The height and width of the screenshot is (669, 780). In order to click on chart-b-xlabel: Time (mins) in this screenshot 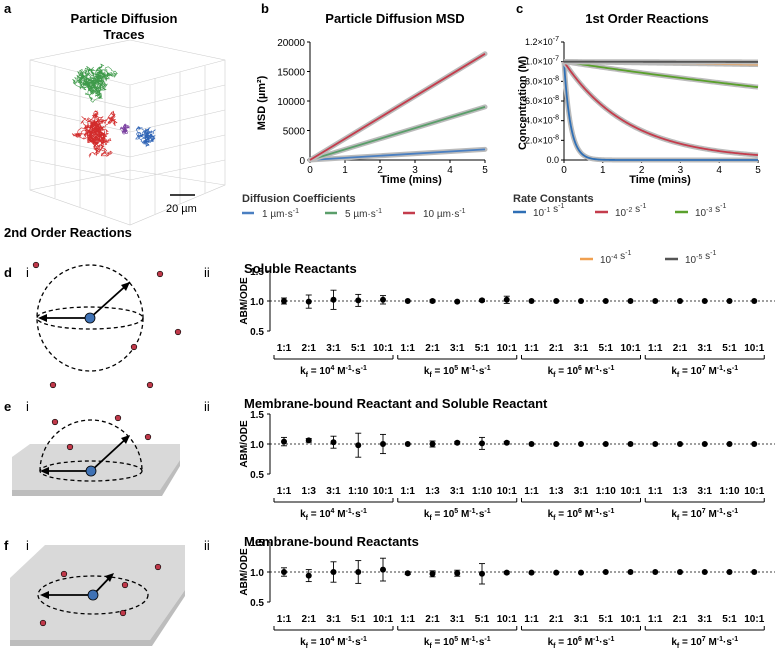, I will do `click(411, 180)`.